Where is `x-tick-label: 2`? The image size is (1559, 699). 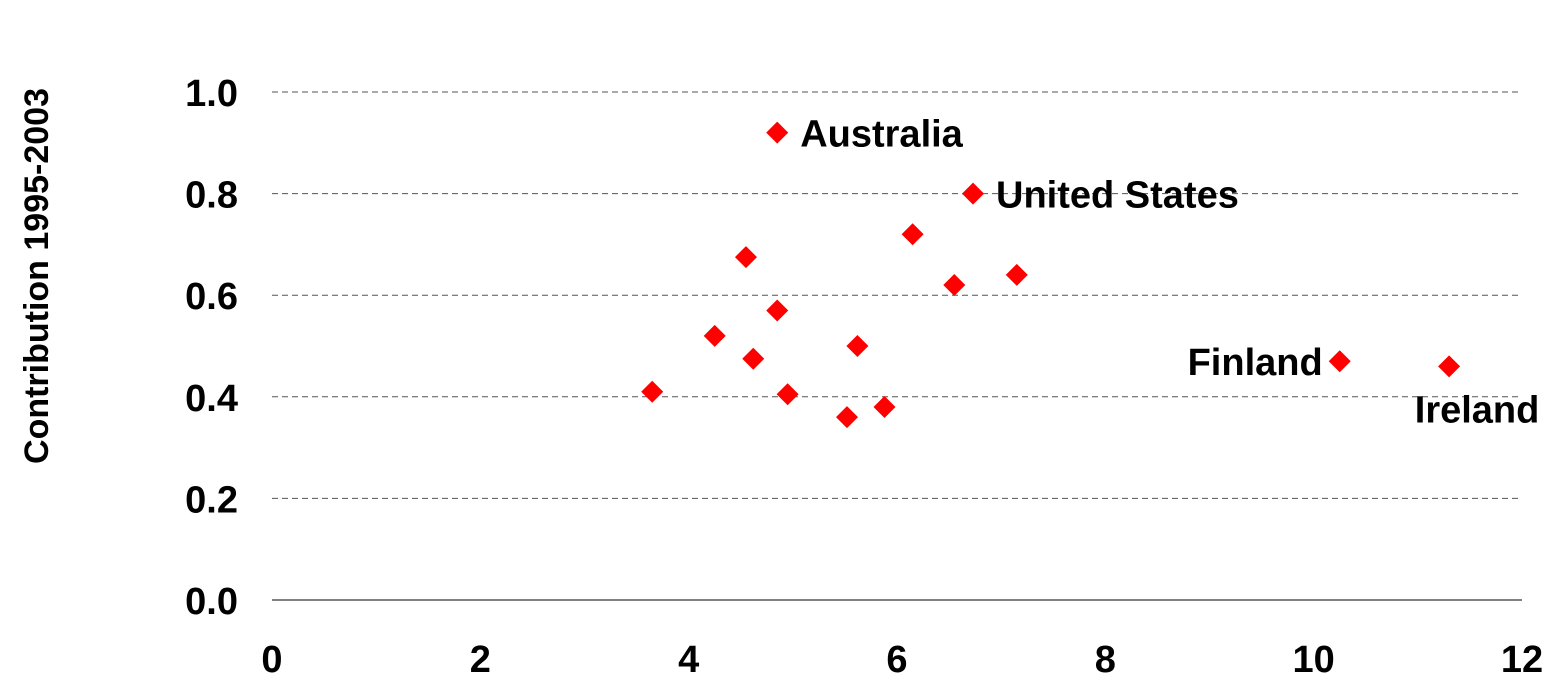
x-tick-label: 2 is located at coordinates (480, 660).